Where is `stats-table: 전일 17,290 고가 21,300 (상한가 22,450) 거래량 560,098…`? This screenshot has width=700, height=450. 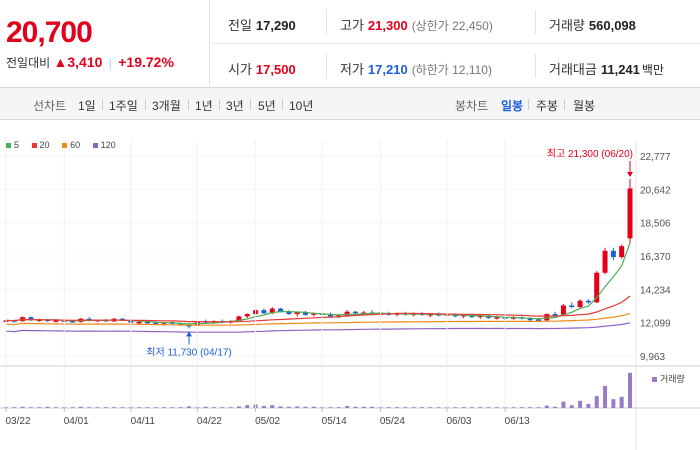 stats-table: 전일 17,290 고가 21,300 (상한가 22,450) 거래량 560,098… is located at coordinates (455, 44).